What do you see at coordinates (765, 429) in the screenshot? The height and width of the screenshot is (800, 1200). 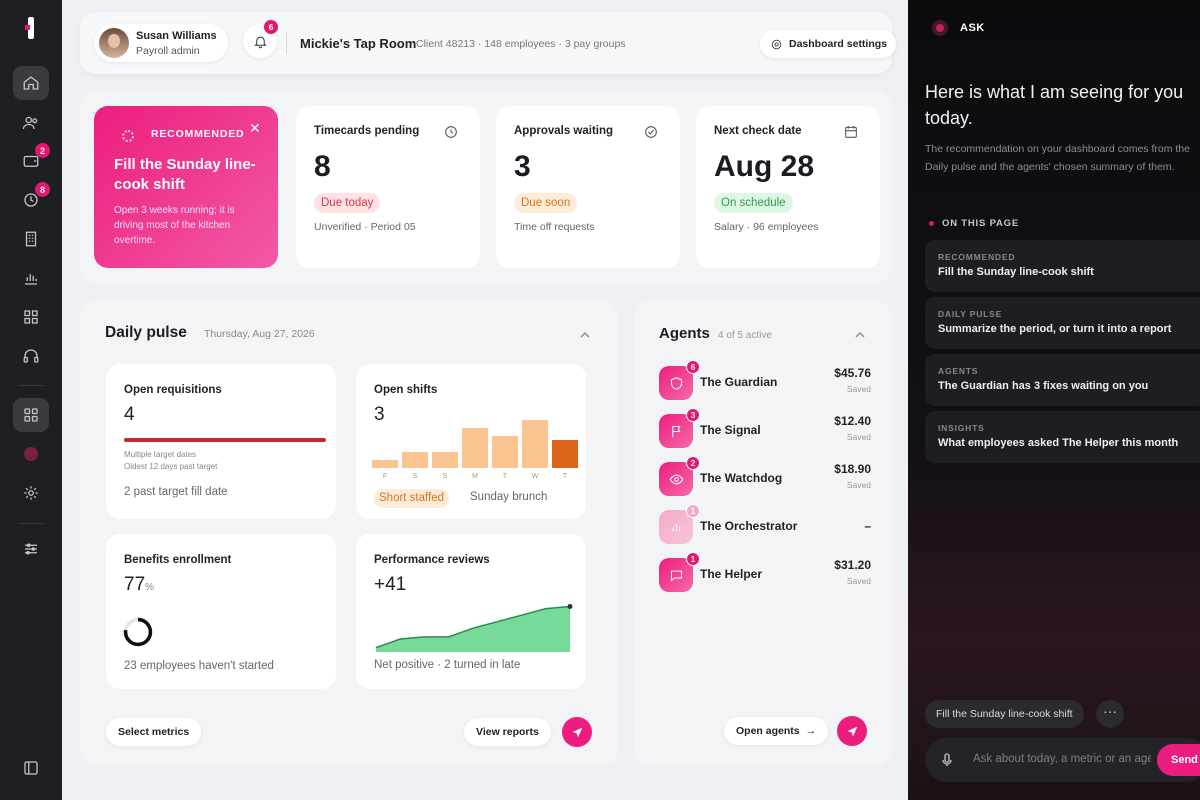 I see `agent-row-signal: 3 The Signal $12.40 Saved` at bounding box center [765, 429].